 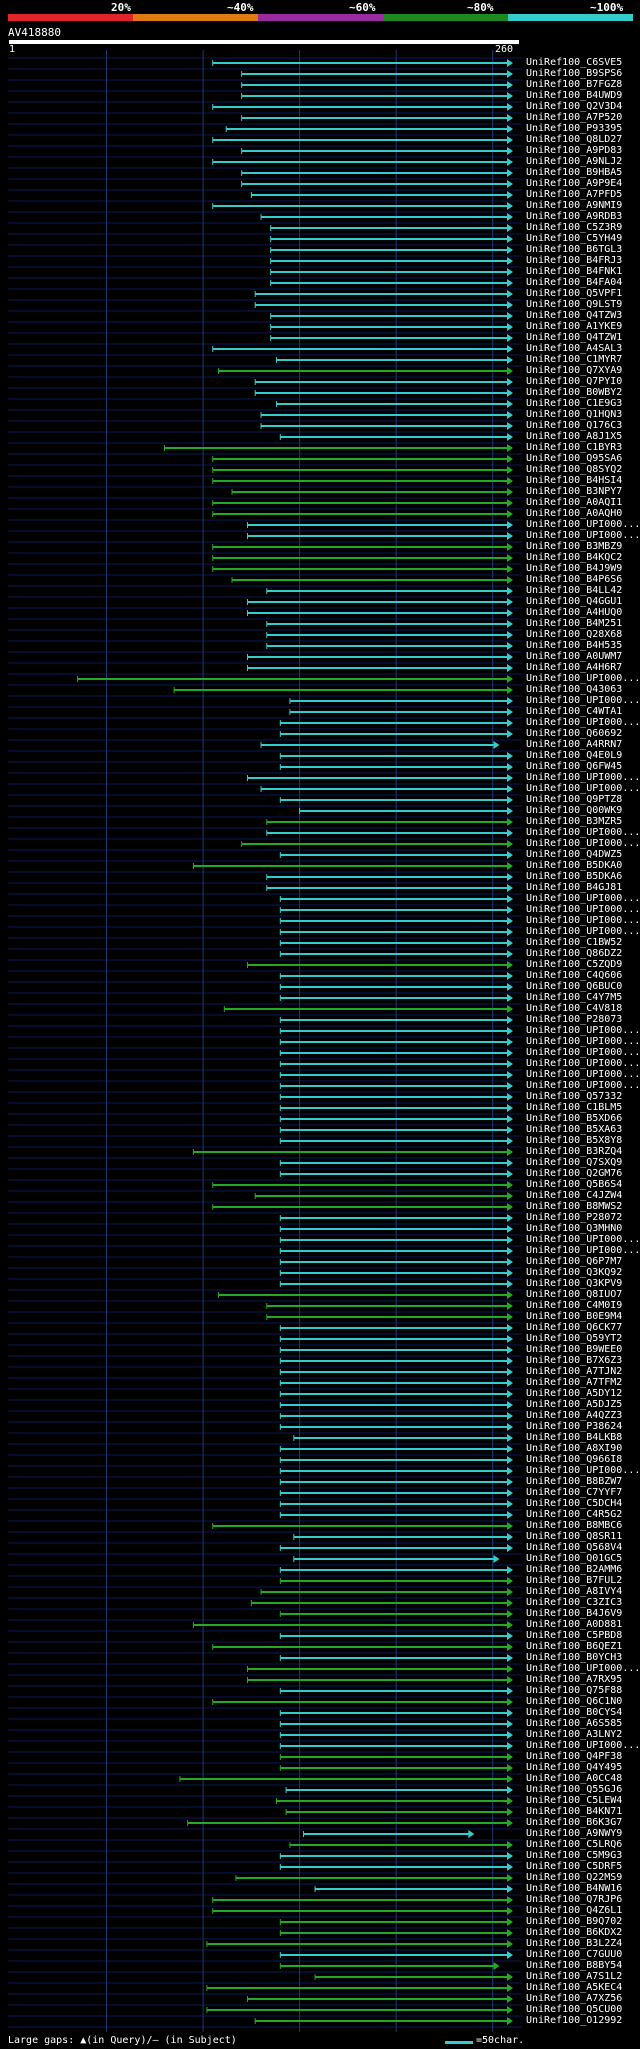 I want to click on hit-label: UniRef100_A8J1X5, so click(x=574, y=436).